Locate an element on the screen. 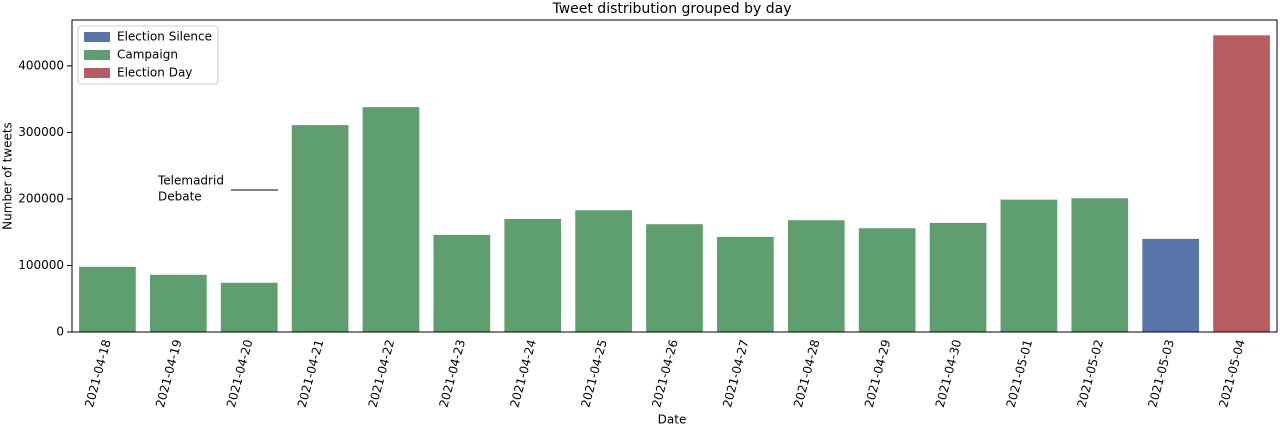 This screenshot has width=1280, height=429. x-tick-label: 2021-05-03 is located at coordinates (1161, 373).